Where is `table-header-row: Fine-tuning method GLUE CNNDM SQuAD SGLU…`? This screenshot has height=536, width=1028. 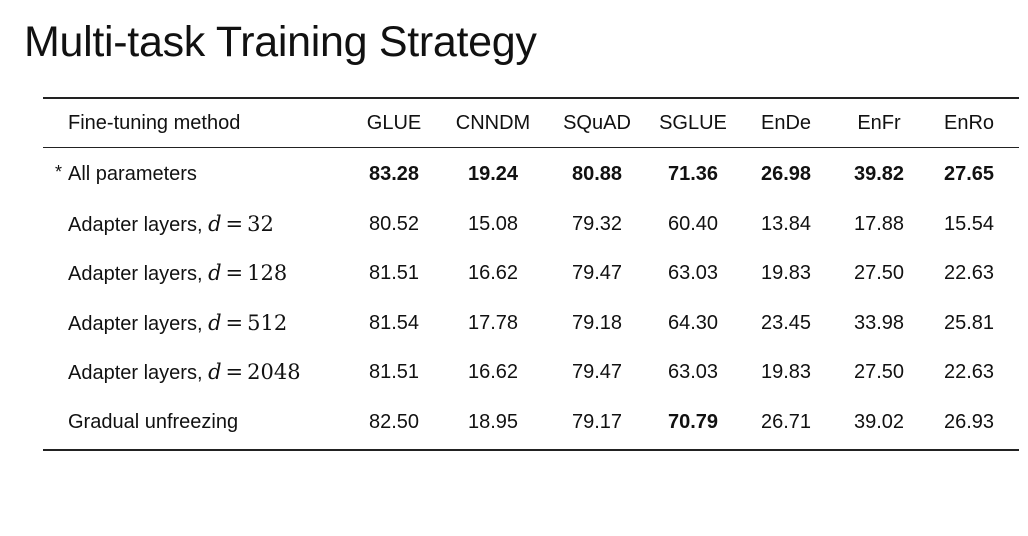
table-header-row: Fine-tuning method GLUE CNNDM SQuAD SGLU… is located at coordinates (531, 123).